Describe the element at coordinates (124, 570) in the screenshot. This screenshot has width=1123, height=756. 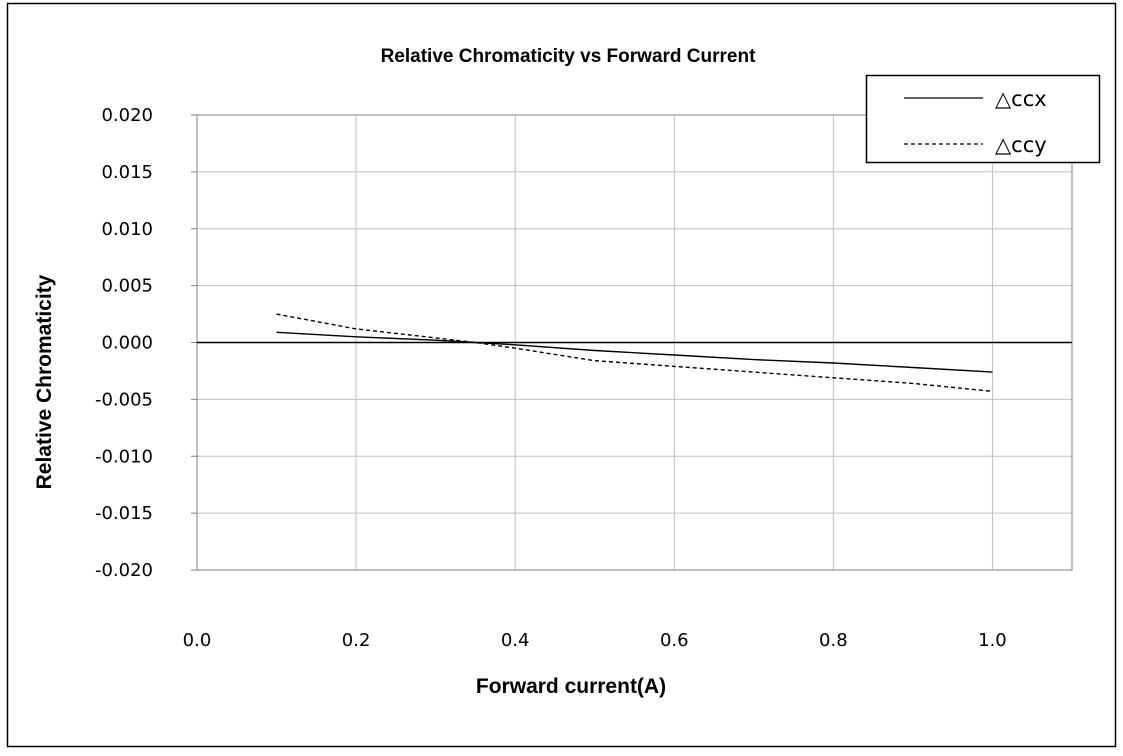
I see `y-tick-label: -0.020` at that location.